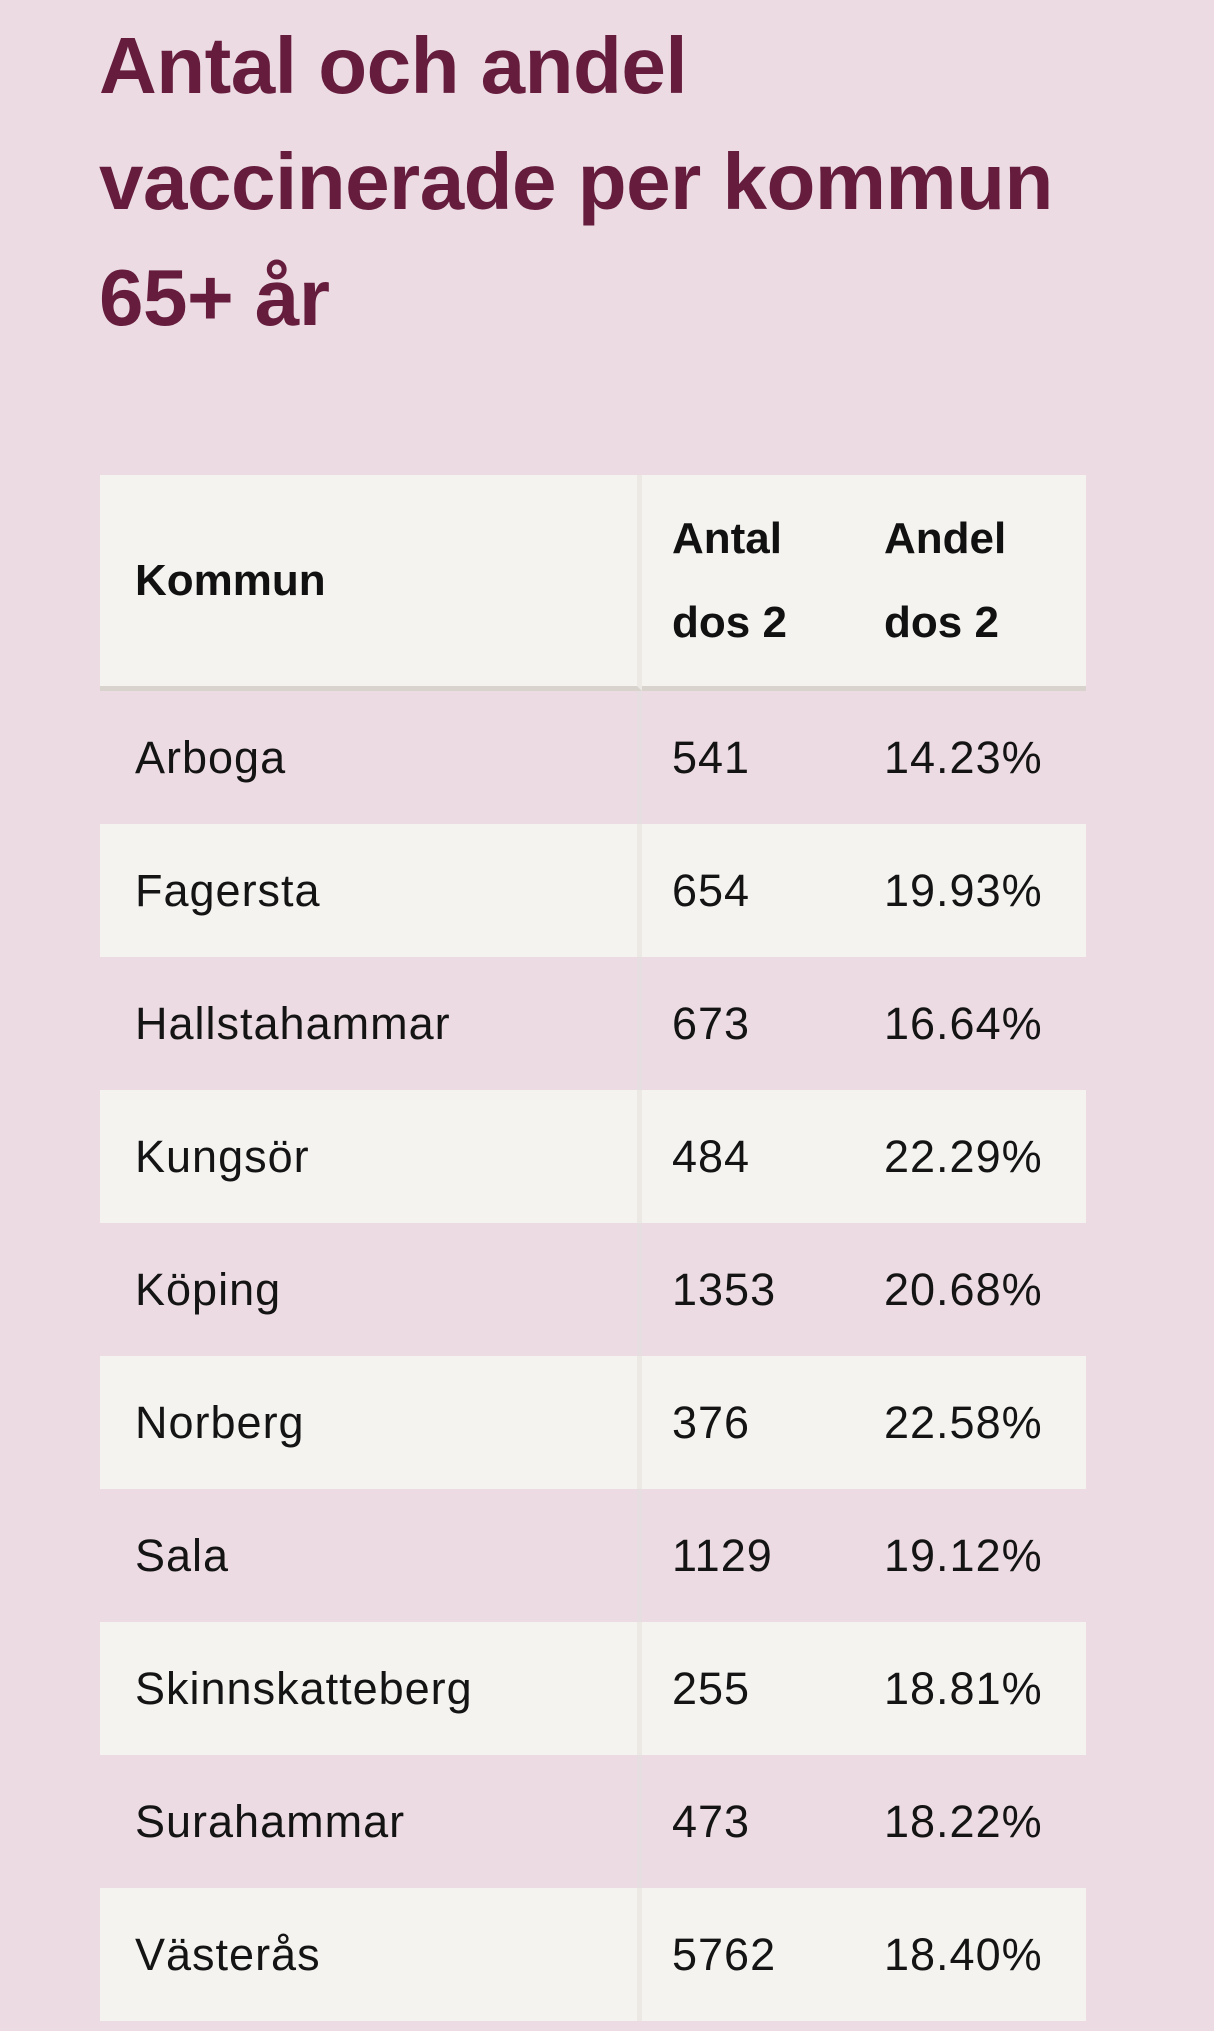 The height and width of the screenshot is (2031, 1214). Describe the element at coordinates (963, 1289) in the screenshot. I see `cell-andel: 20.68%` at that location.